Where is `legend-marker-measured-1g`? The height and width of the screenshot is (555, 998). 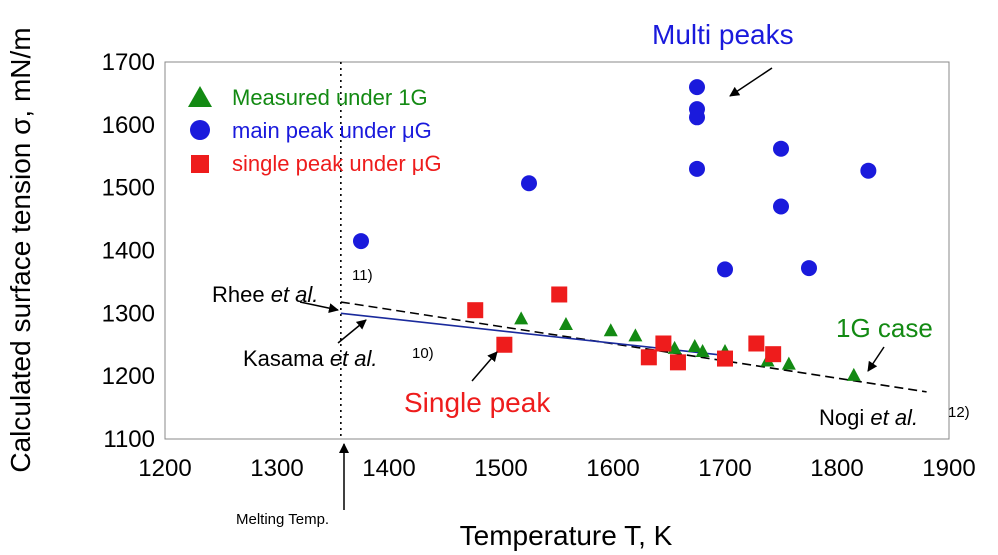
legend-marker-measured-1g is located at coordinates (200, 96).